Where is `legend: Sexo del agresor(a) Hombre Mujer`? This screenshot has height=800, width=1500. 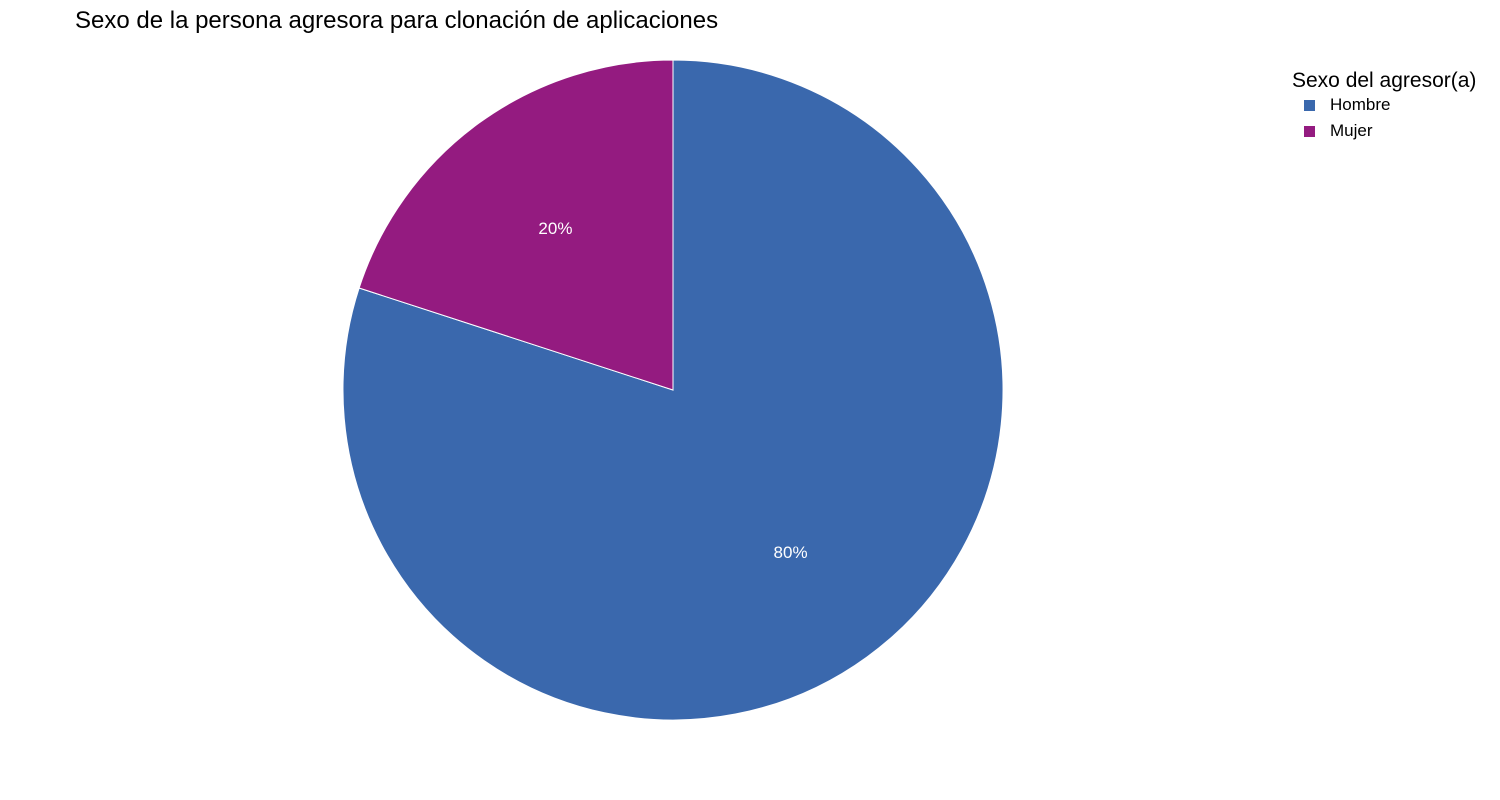 legend: Sexo del agresor(a) Hombre Mujer is located at coordinates (1384, 109).